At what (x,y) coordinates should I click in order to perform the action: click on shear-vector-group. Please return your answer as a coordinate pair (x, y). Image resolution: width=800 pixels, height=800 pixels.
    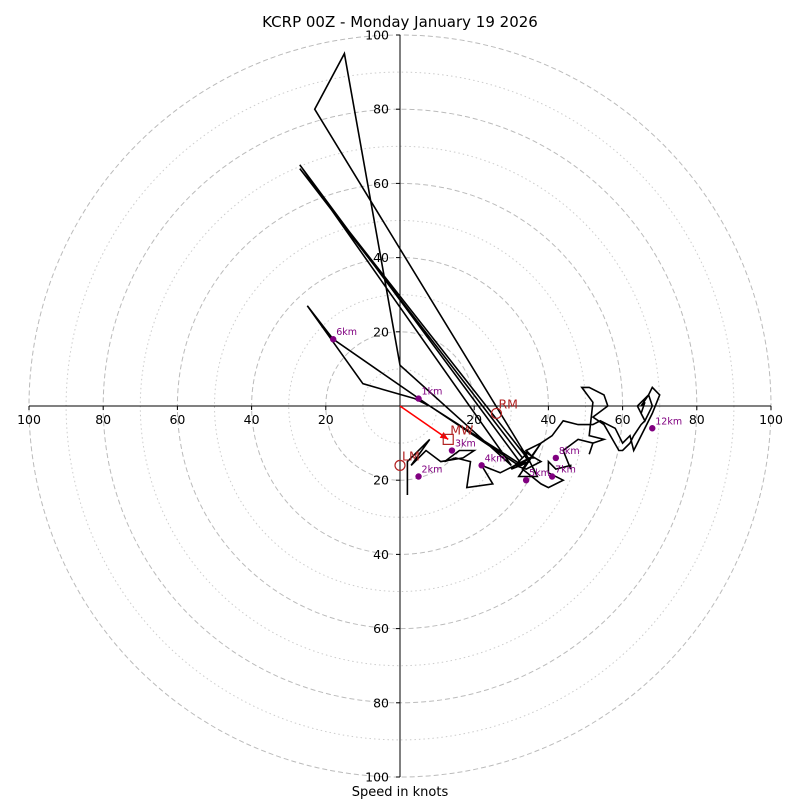
    Looking at the image, I should click on (424, 423).